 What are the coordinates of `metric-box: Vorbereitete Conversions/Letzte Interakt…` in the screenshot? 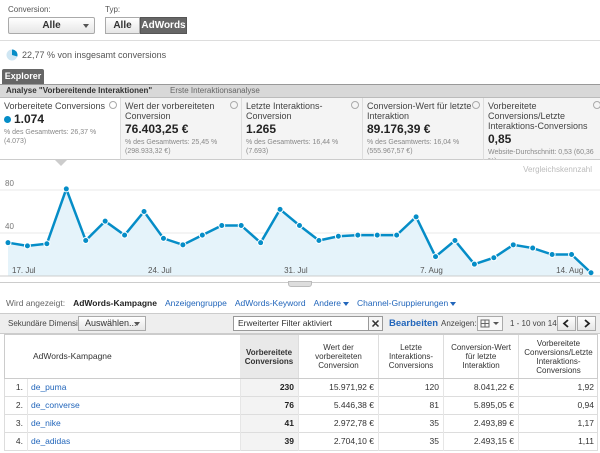 It's located at (542, 129).